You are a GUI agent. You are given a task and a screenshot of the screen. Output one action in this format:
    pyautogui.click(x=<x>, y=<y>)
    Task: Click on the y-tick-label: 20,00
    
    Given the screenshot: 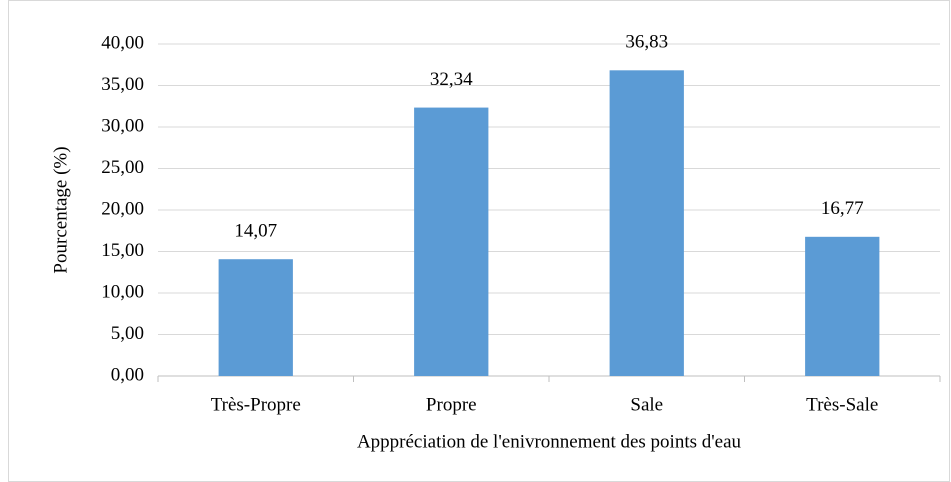 What is the action you would take?
    pyautogui.click(x=122, y=208)
    